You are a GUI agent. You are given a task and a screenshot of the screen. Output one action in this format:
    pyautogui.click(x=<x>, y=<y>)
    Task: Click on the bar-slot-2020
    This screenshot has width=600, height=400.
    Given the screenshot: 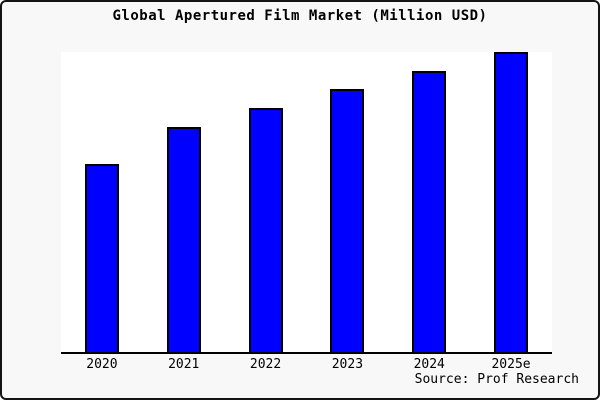 What is the action you would take?
    pyautogui.click(x=102, y=202)
    